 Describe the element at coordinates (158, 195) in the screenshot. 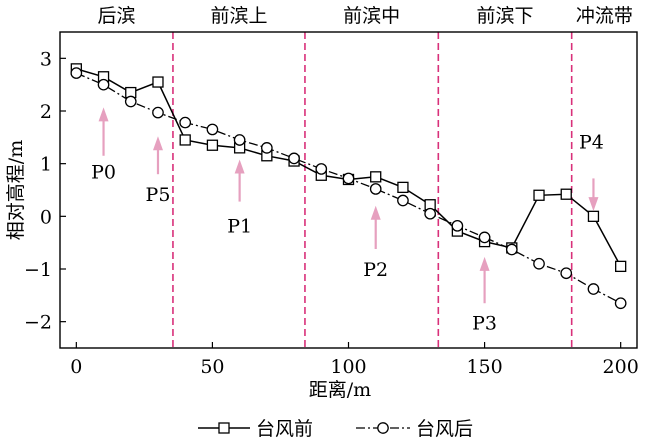

I see `p5-label: P5` at that location.